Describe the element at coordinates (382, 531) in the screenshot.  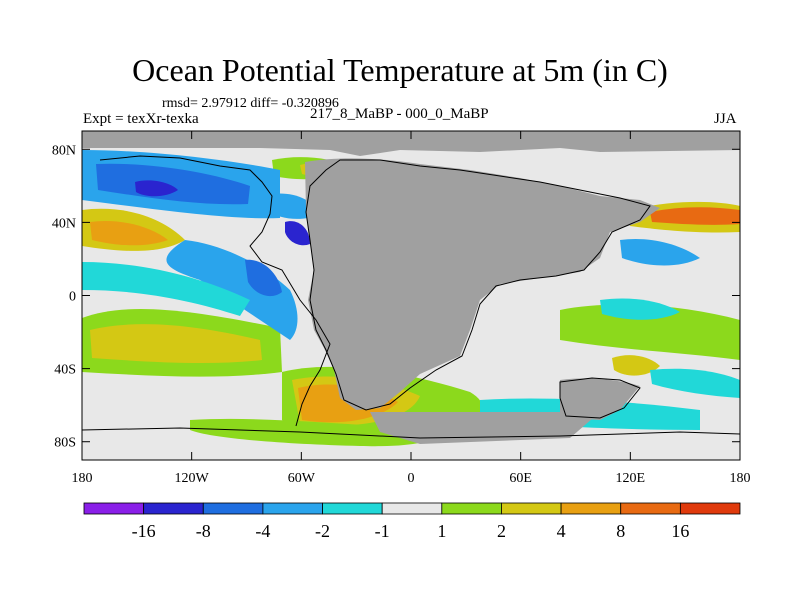
I see `colorbar-label: -1` at that location.